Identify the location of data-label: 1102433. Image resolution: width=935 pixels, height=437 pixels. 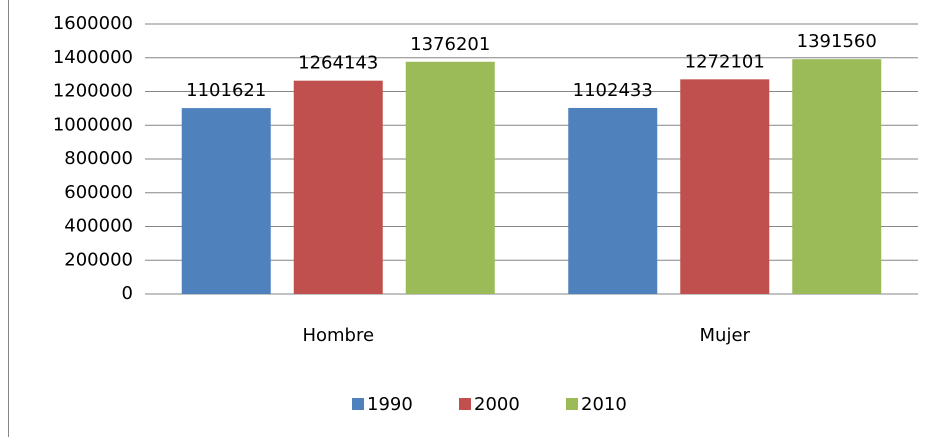
(613, 90).